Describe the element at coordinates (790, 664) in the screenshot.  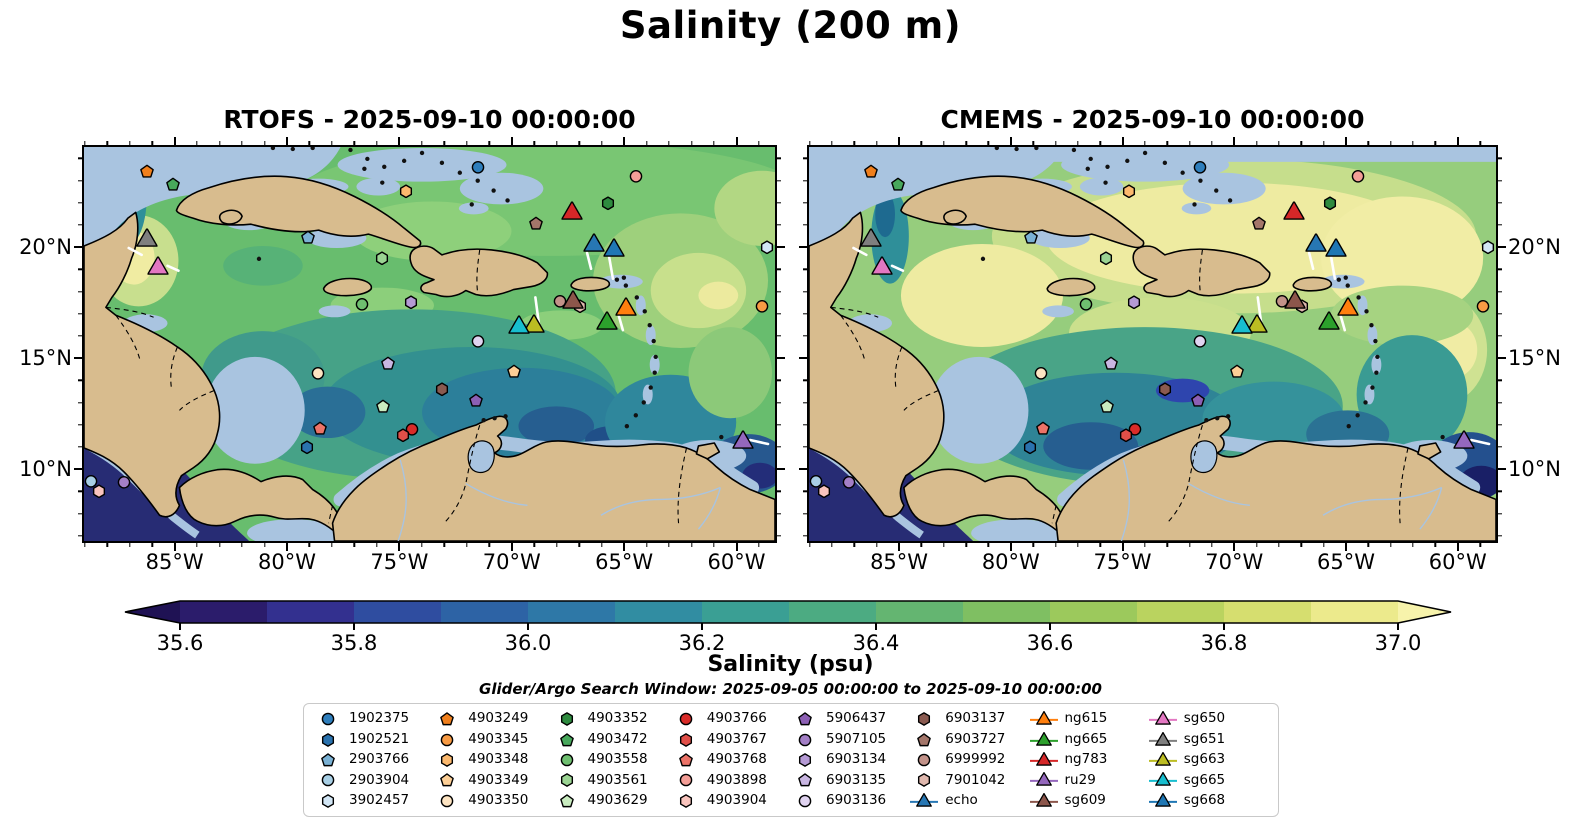
I see `colorbar-label: Salinity (psu)` at that location.